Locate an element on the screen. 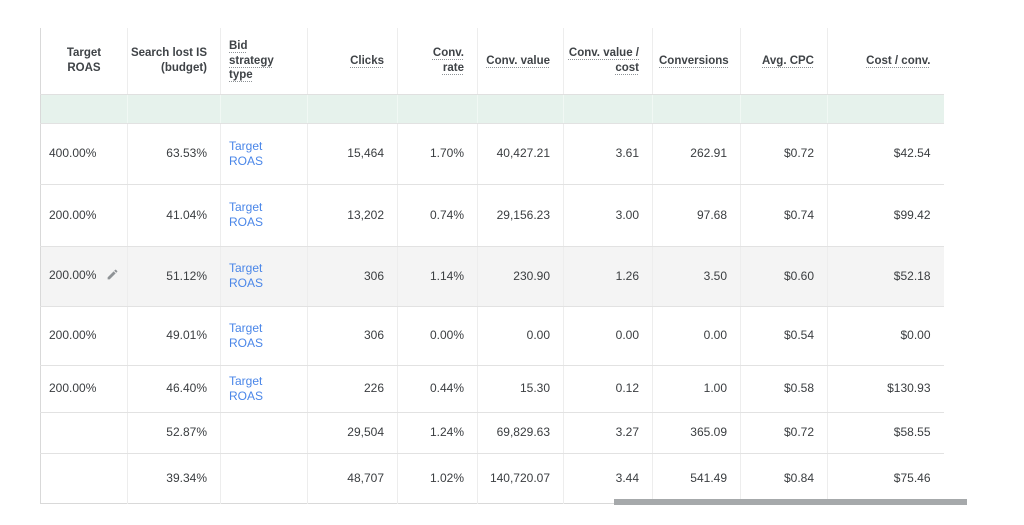 This screenshot has width=1024, height=525. cell-conv-rate: 1.14% is located at coordinates (437, 276).